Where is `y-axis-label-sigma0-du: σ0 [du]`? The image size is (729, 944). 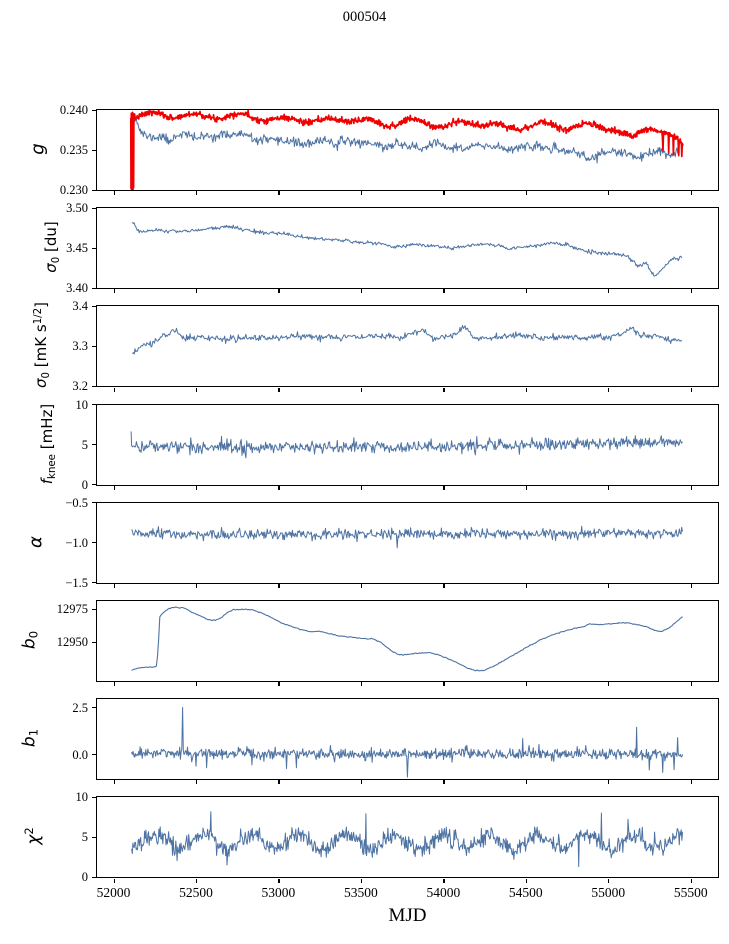
y-axis-label-sigma0-du: σ0 [du] is located at coordinates (52, 247).